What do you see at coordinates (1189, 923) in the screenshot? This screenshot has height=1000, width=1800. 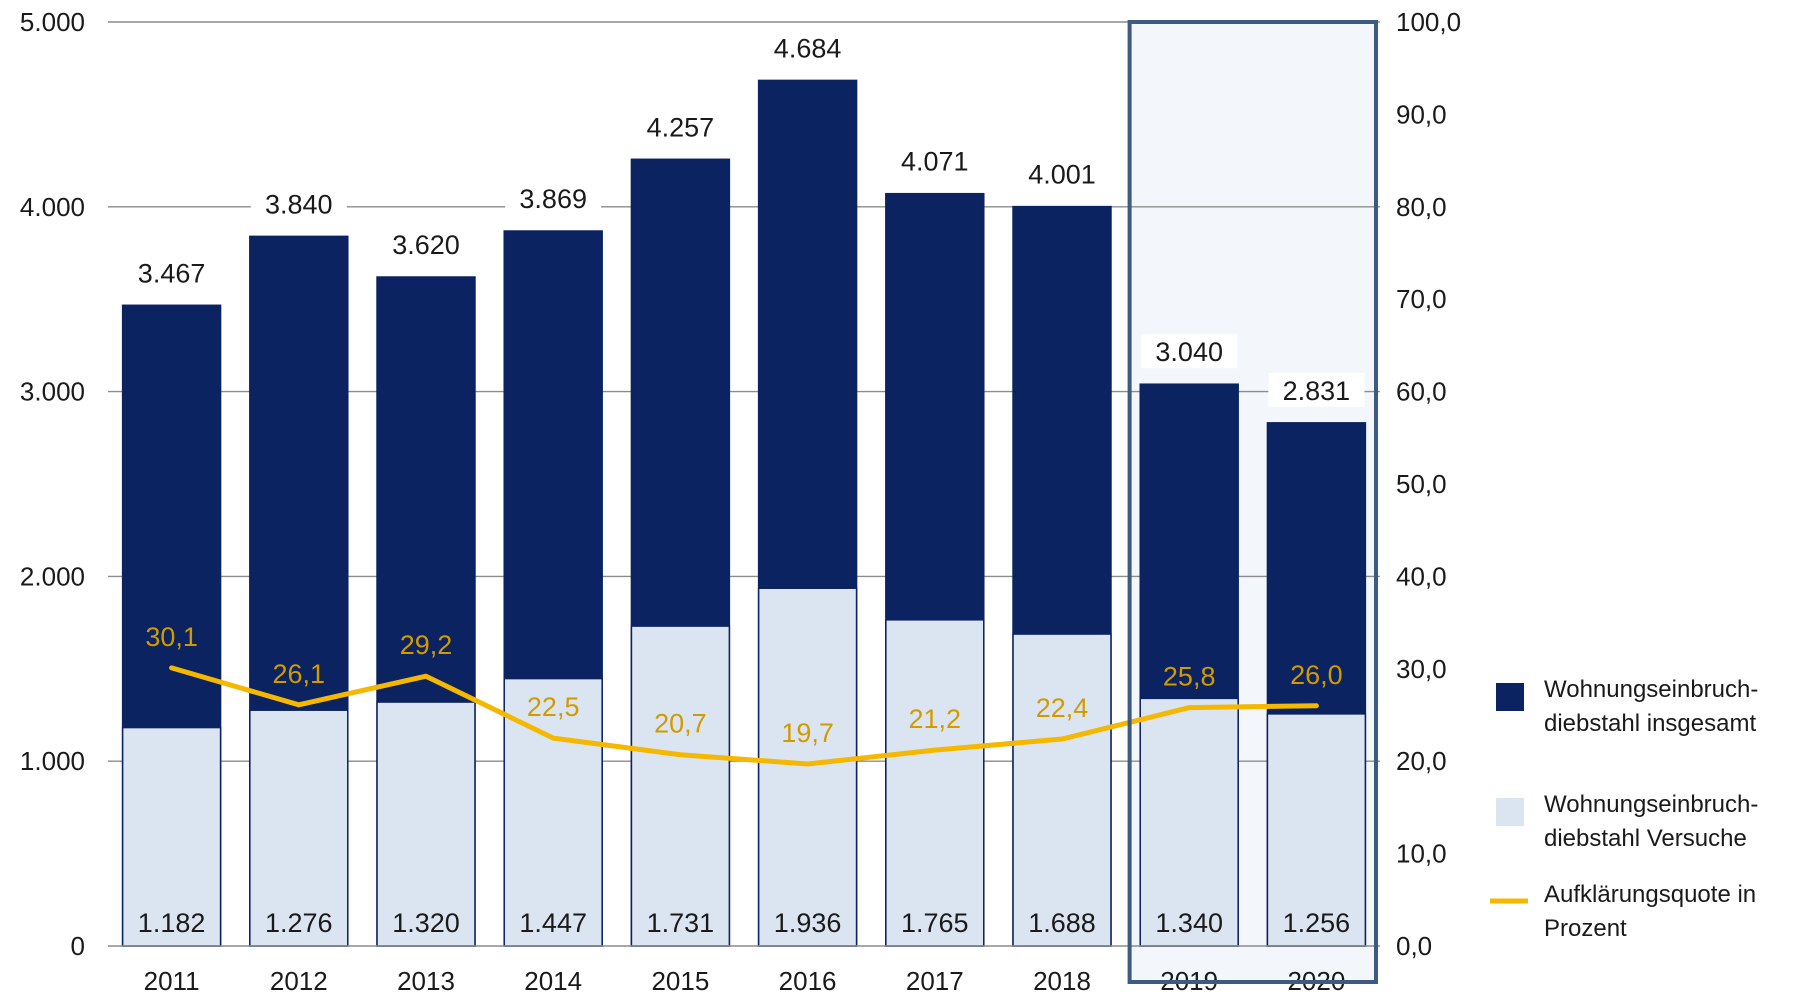 I see `value-label-versuche: 1.340` at bounding box center [1189, 923].